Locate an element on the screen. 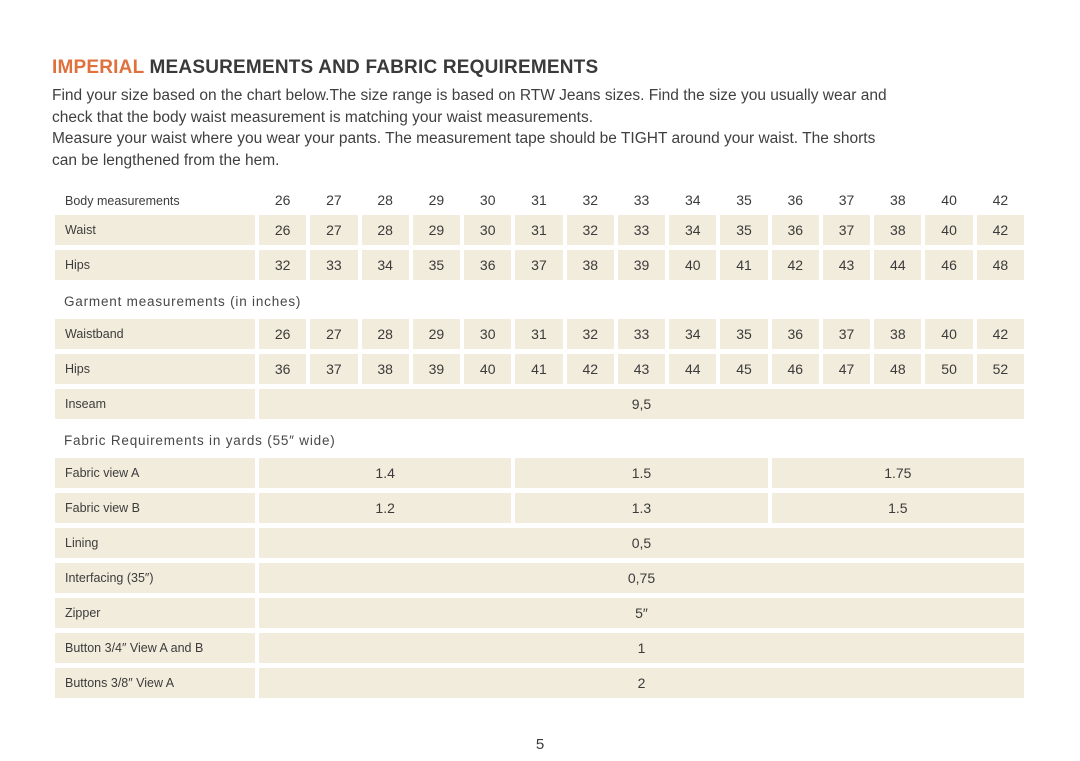  row-label: Waistband is located at coordinates (155, 334).